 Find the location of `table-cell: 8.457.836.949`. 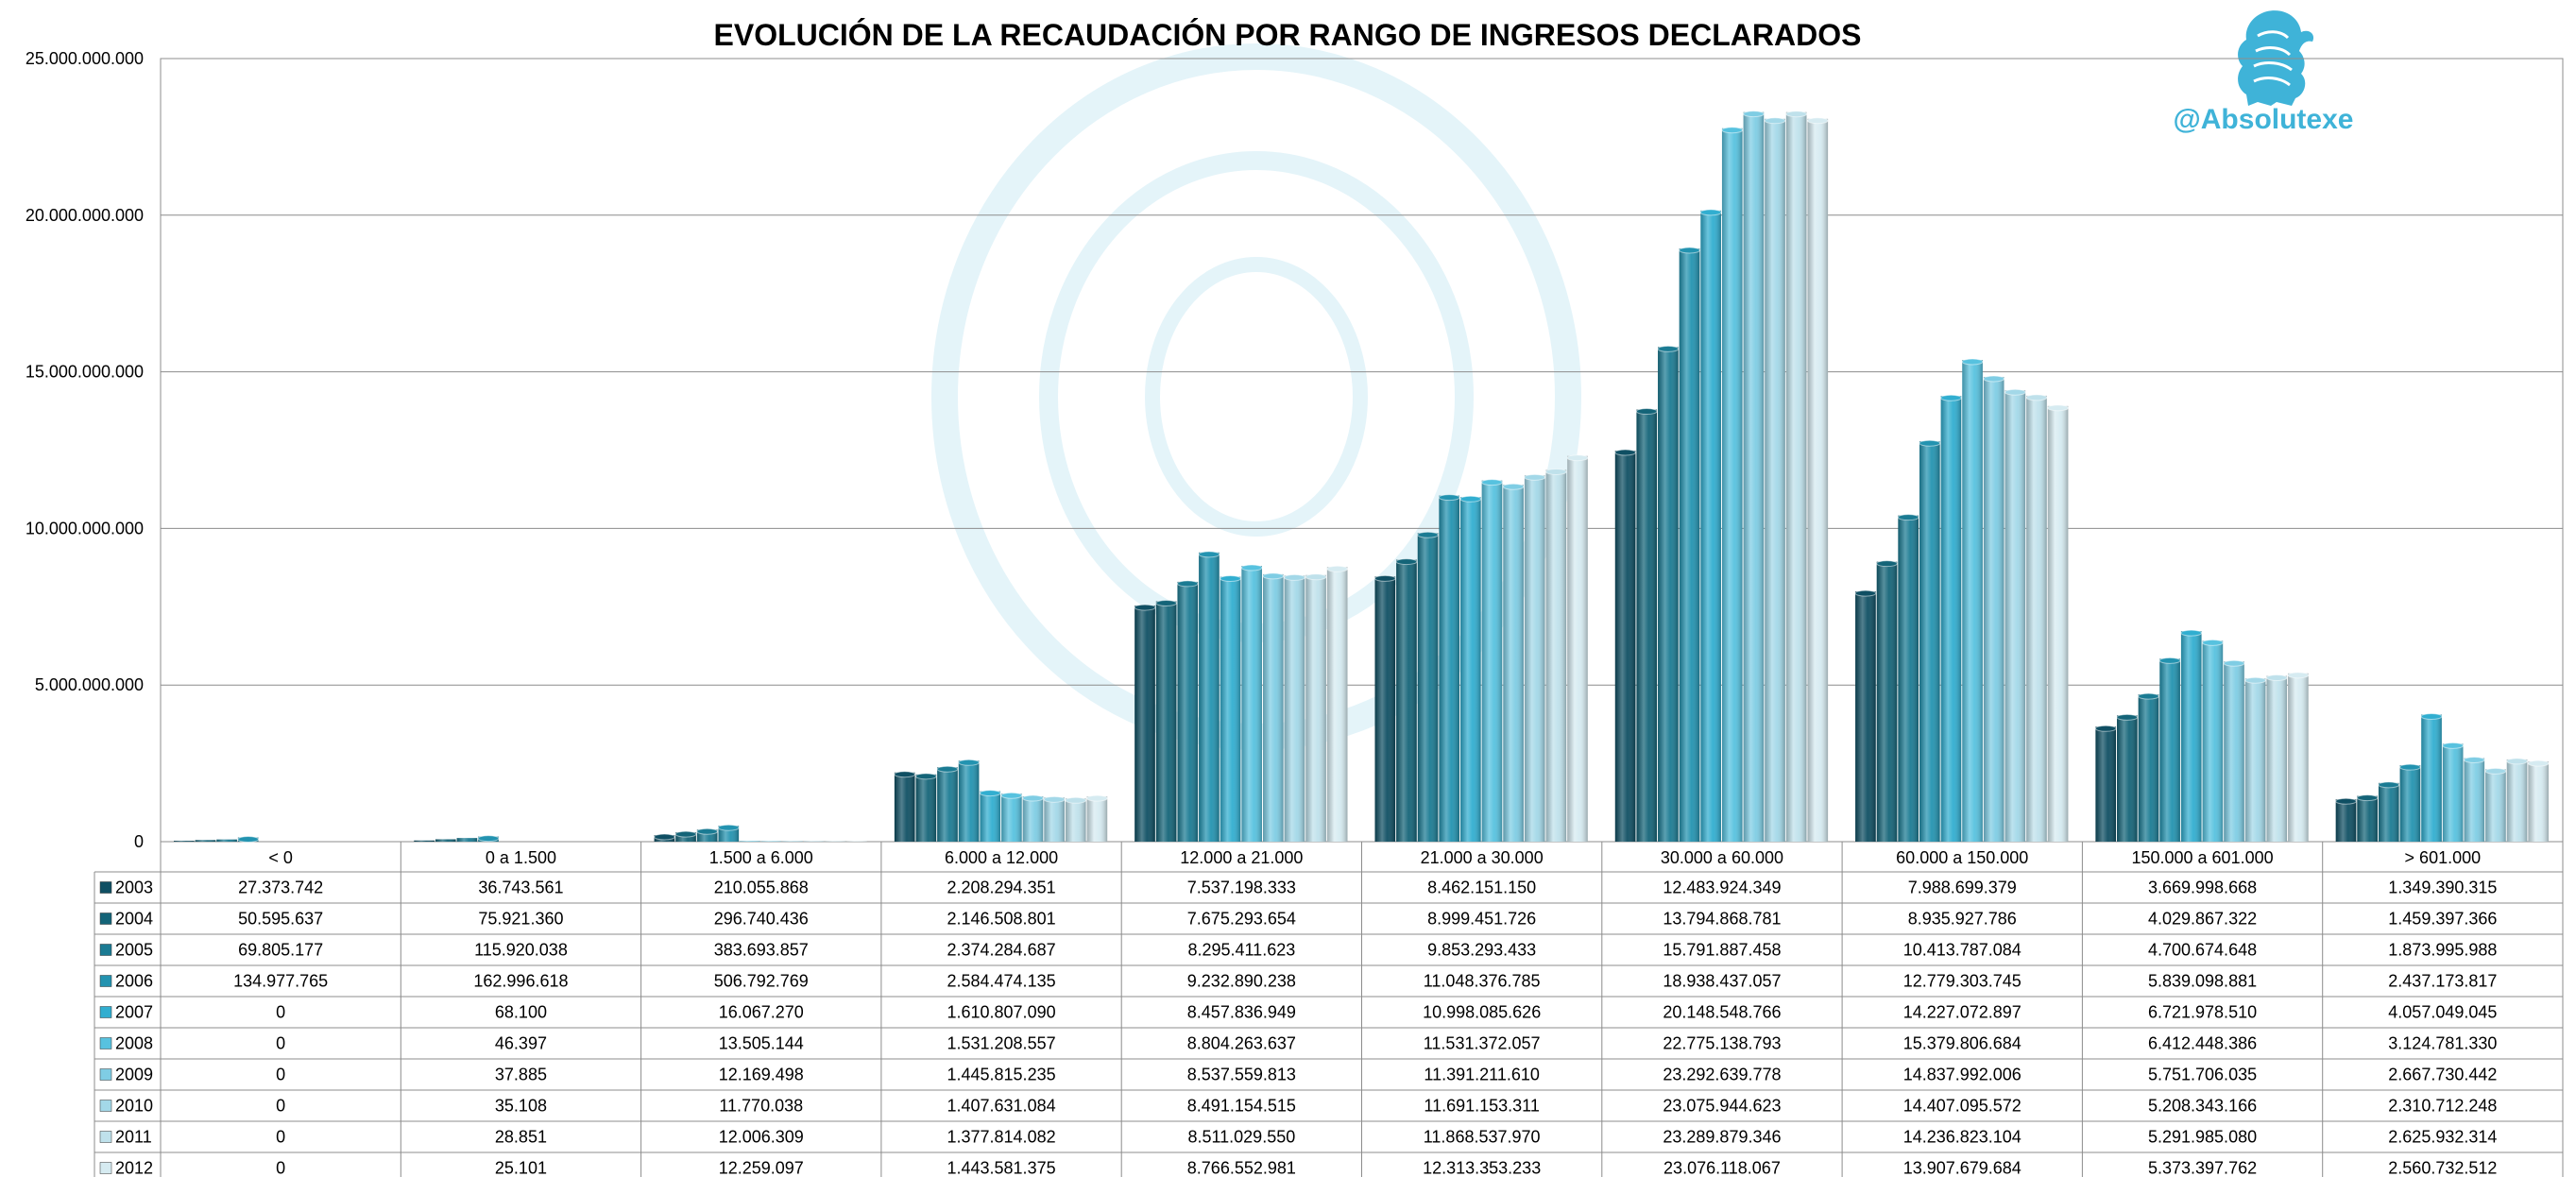

table-cell: 8.457.836.949 is located at coordinates (1242, 1013).